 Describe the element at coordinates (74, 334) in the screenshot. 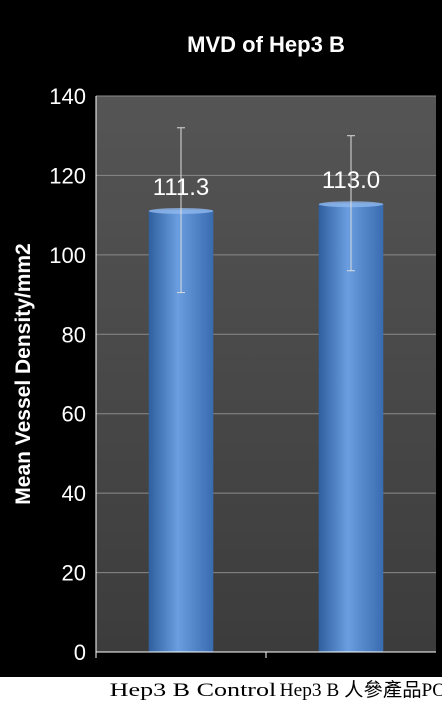

I see `y-tick-label: 80` at that location.